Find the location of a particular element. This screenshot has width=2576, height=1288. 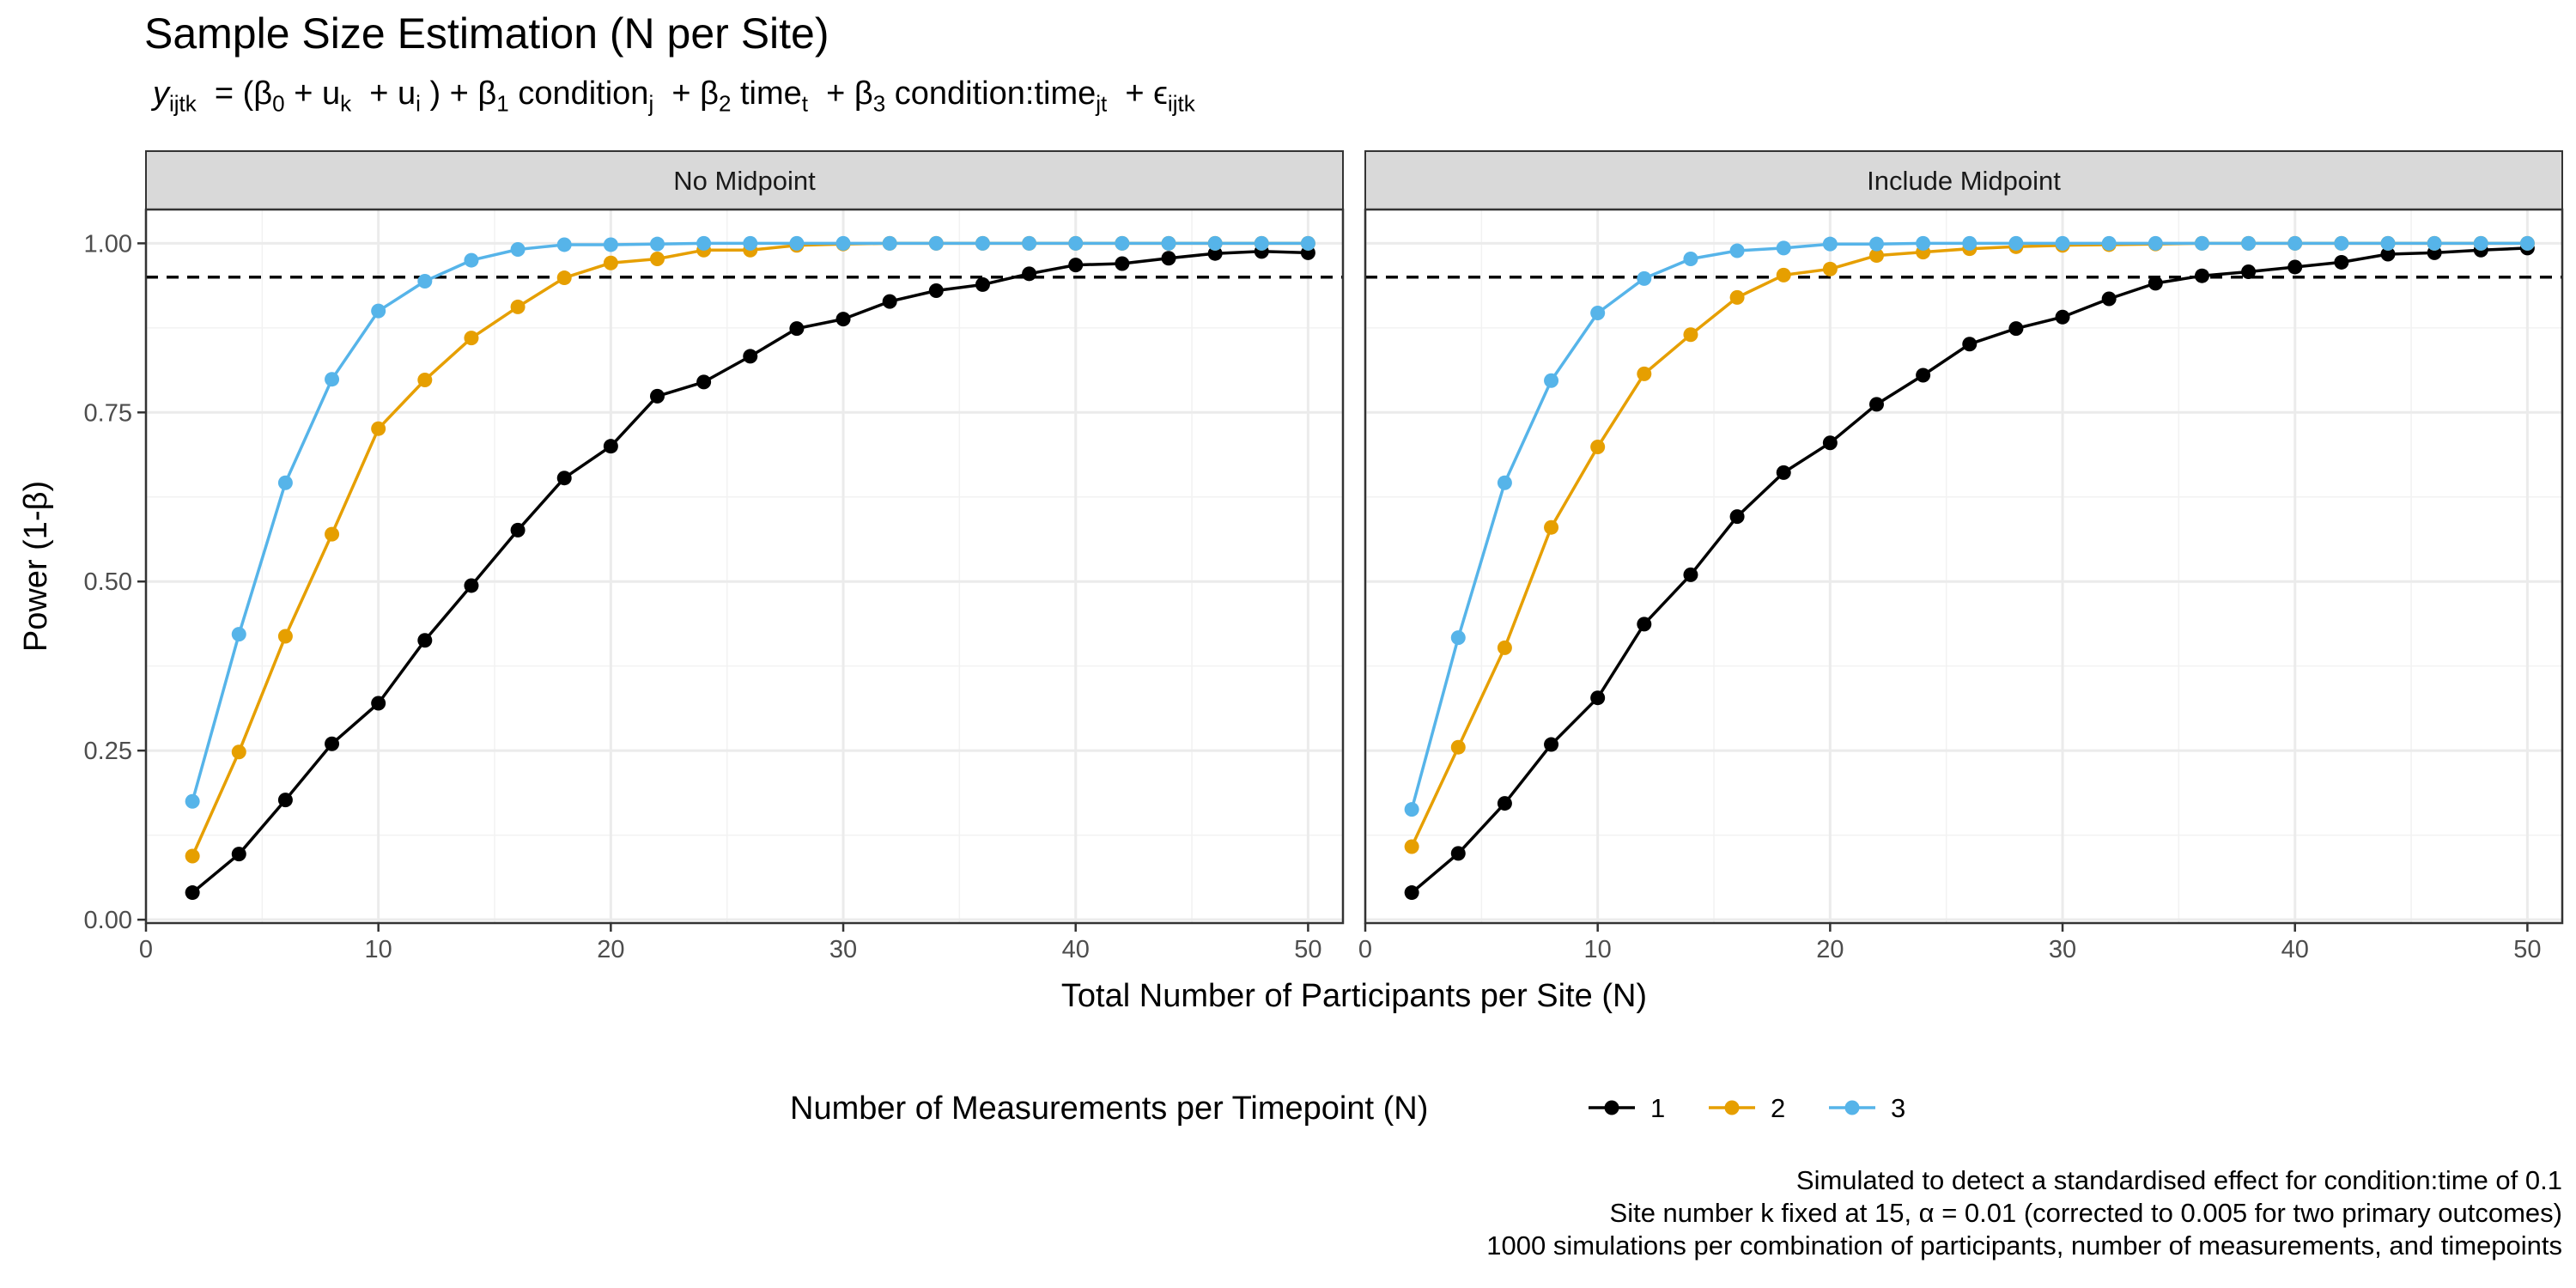

y-tick-label: 0.50 is located at coordinates (108, 582).